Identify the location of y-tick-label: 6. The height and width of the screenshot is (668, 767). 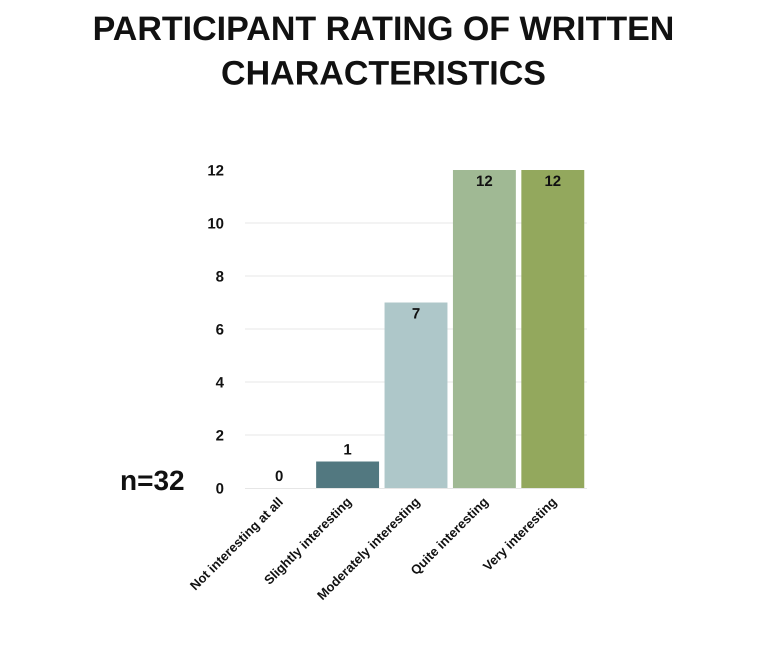
(220, 329).